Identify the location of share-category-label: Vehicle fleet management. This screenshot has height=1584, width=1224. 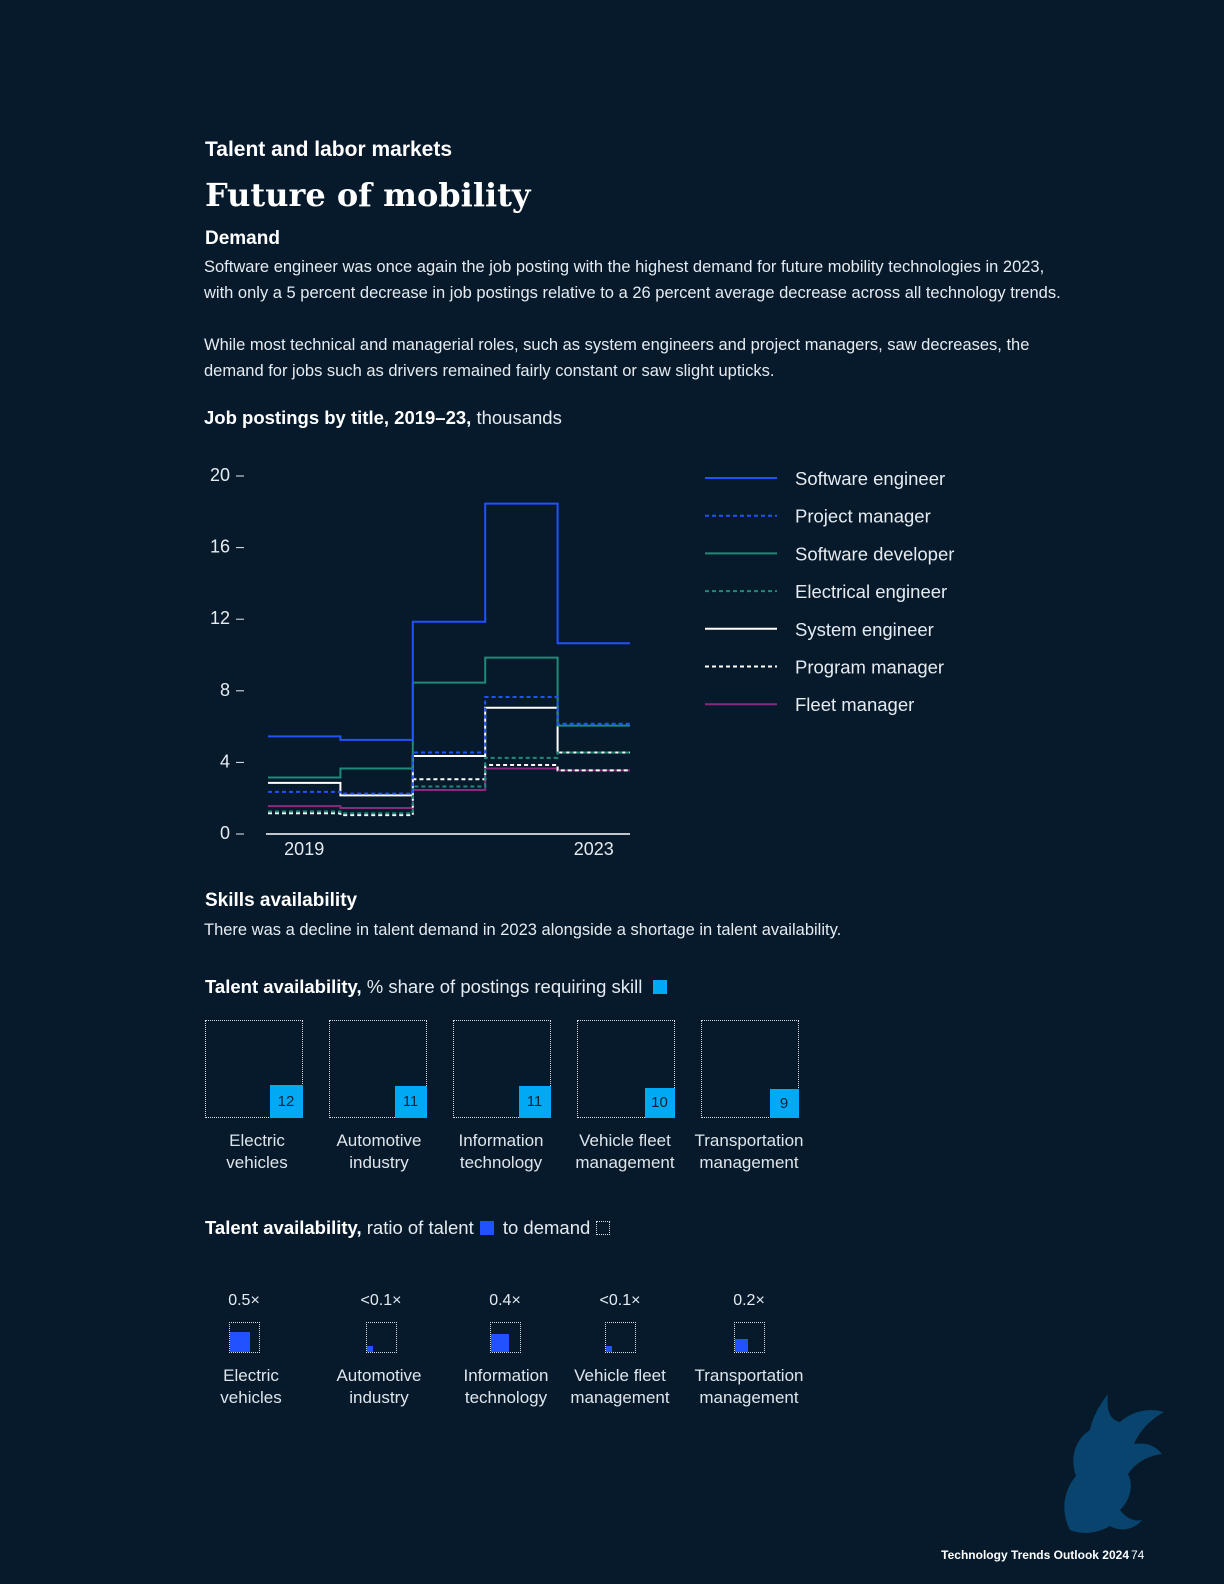
(625, 1151).